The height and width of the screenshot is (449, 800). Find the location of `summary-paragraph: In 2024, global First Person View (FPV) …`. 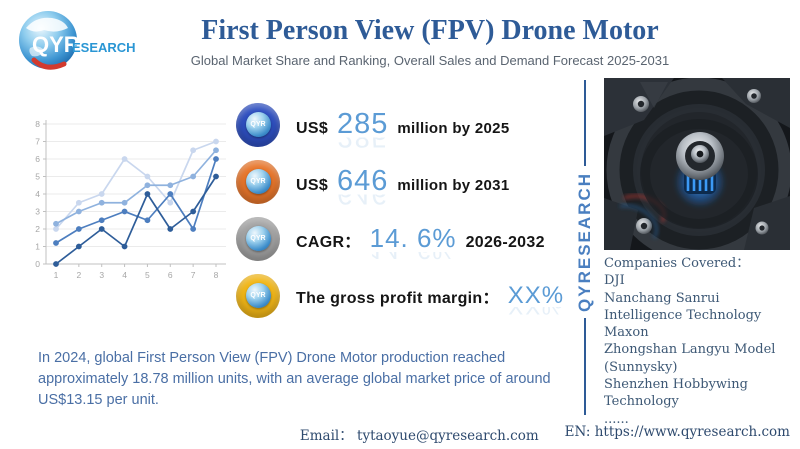

summary-paragraph: In 2024, global First Person View (FPV) … is located at coordinates (294, 379).